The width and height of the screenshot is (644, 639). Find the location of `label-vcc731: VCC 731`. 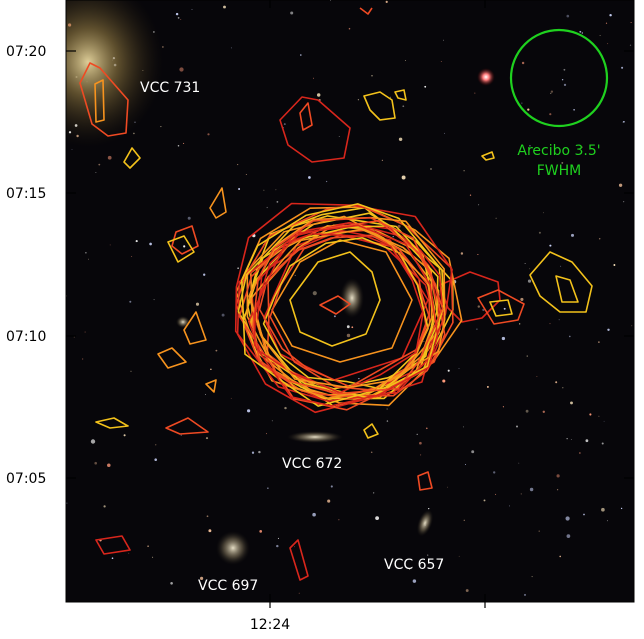

label-vcc731: VCC 731 is located at coordinates (170, 88).